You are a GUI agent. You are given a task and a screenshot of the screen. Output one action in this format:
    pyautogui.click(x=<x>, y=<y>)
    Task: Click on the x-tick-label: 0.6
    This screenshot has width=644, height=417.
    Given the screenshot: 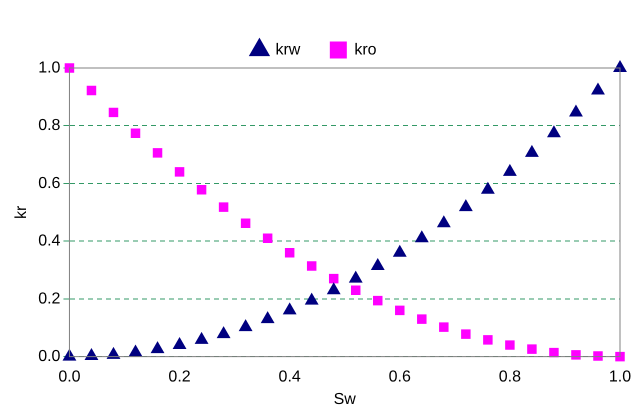 What is the action you would take?
    pyautogui.click(x=399, y=377)
    